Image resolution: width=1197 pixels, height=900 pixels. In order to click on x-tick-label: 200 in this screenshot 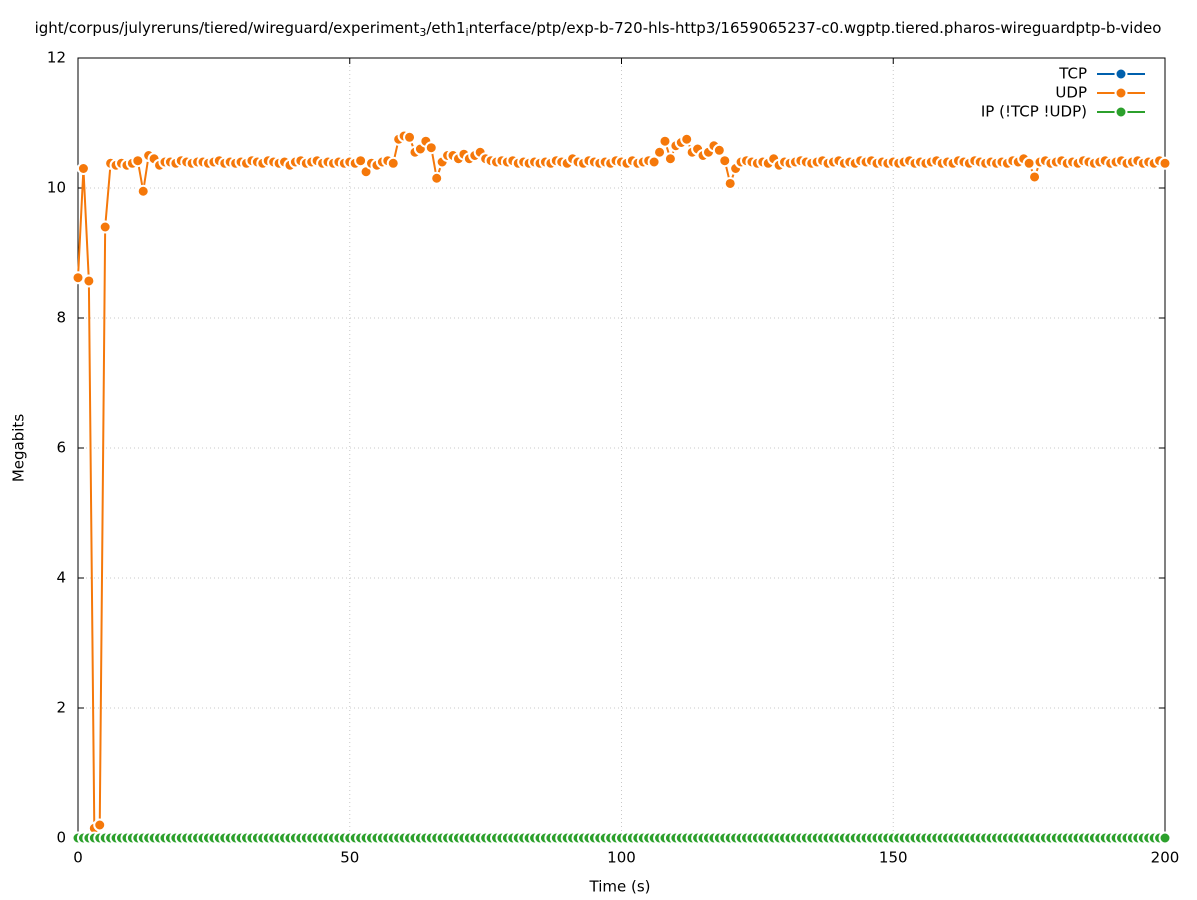, I will do `click(1165, 858)`.